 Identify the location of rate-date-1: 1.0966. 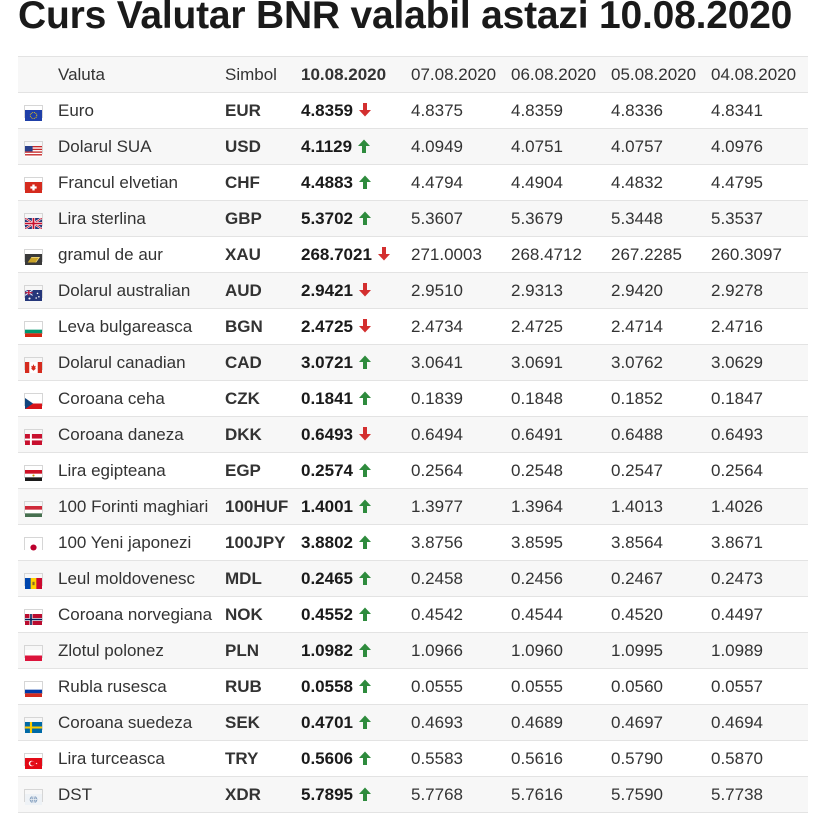
(461, 650).